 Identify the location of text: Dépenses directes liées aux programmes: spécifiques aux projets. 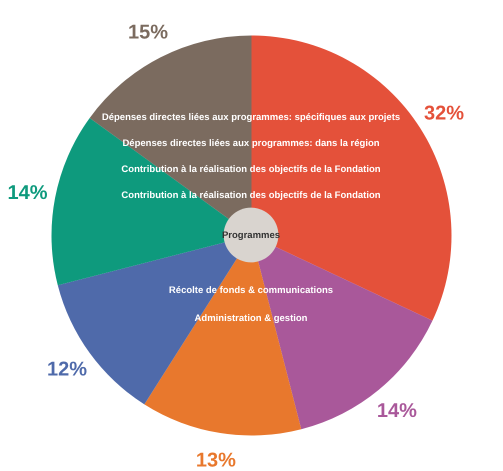
(251, 117).